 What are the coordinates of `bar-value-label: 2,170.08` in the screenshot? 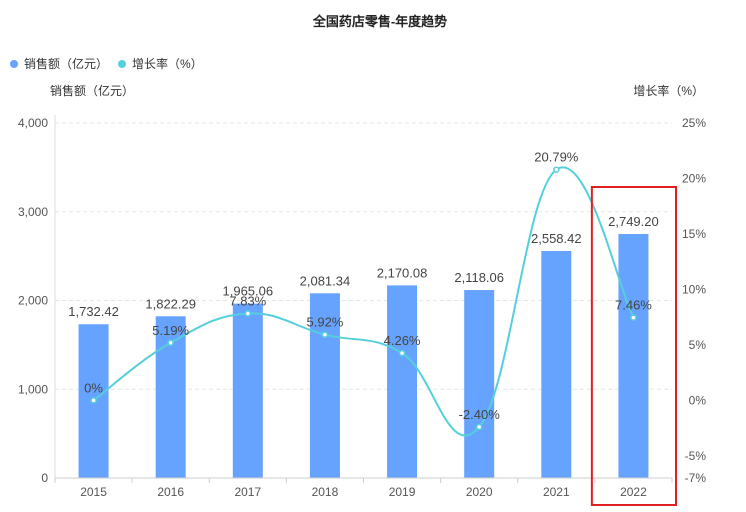 It's located at (402, 272).